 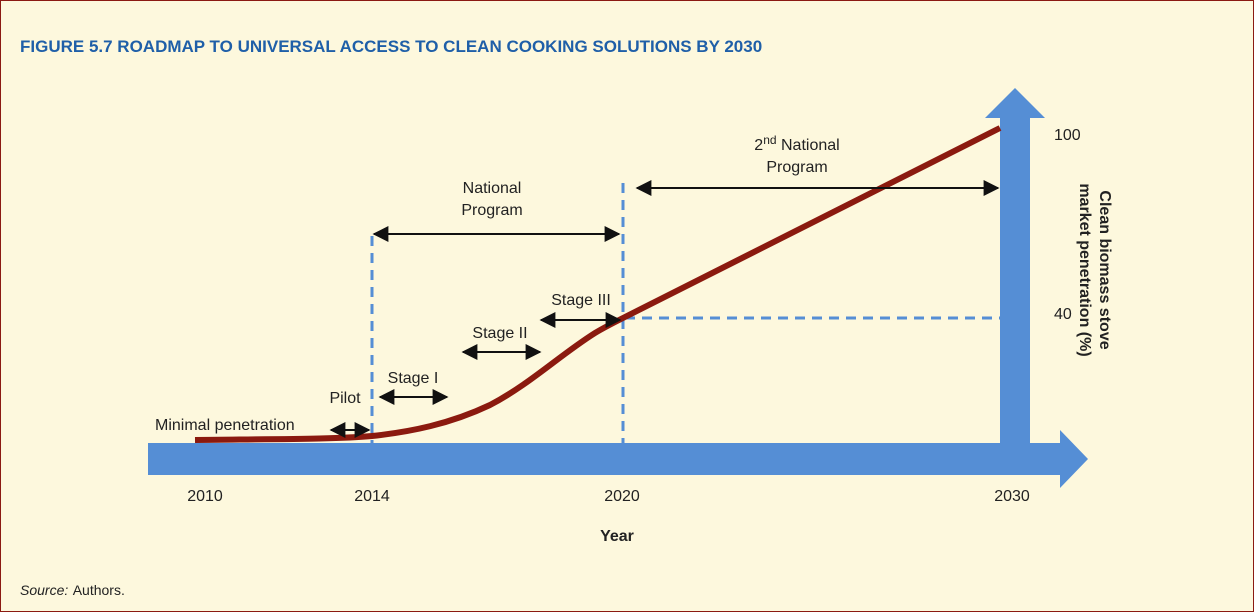 What do you see at coordinates (1063, 314) in the screenshot?
I see `y-tick-label: 40` at bounding box center [1063, 314].